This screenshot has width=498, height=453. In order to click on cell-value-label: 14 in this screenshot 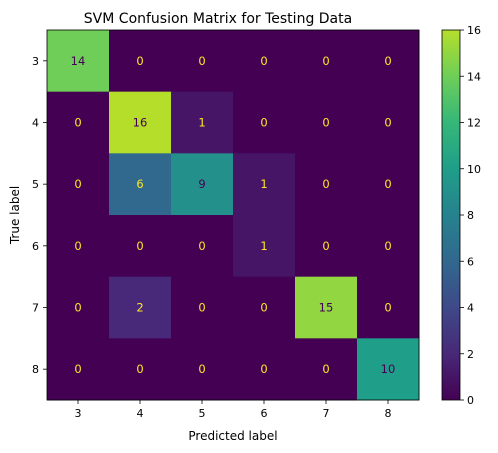, I will do `click(78, 61)`.